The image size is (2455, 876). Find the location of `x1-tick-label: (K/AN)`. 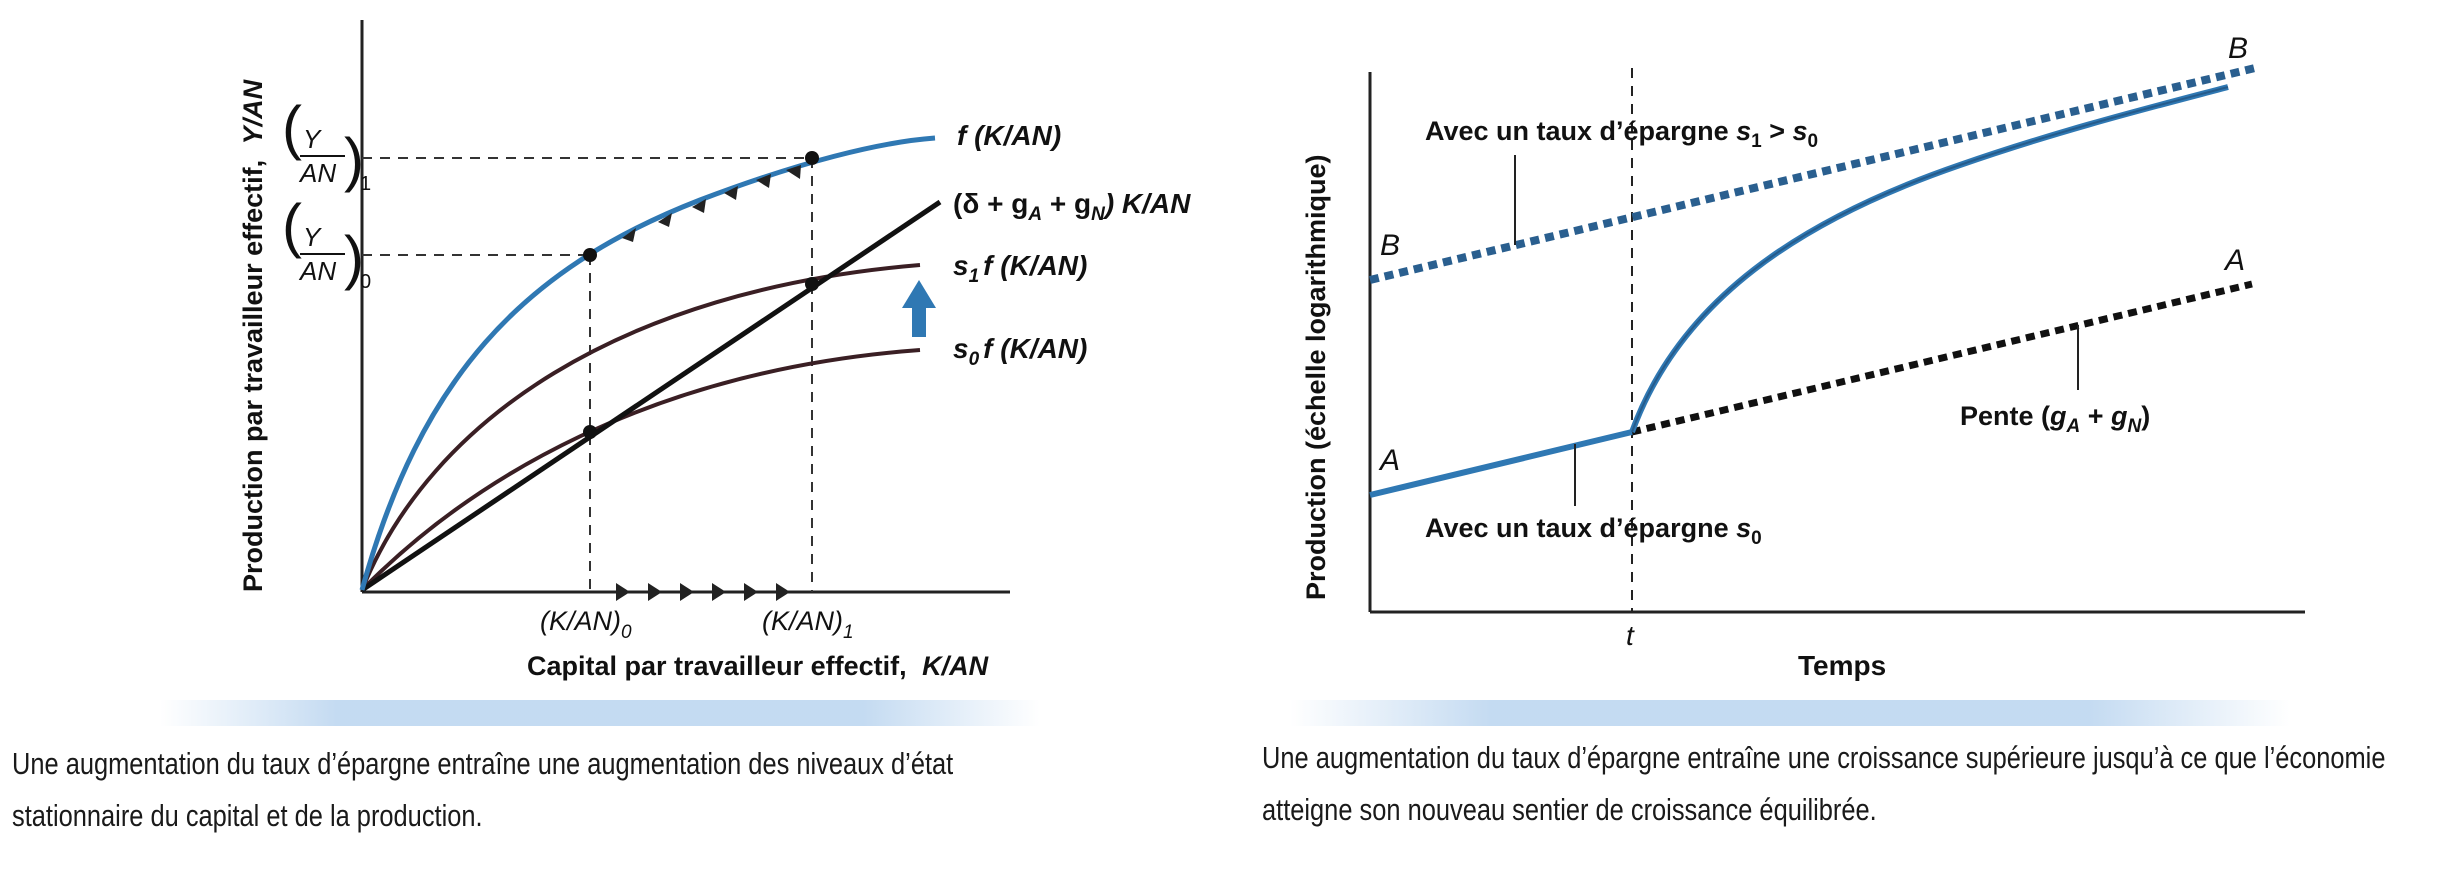

x1-tick-label: (K/AN) is located at coordinates (802, 621).